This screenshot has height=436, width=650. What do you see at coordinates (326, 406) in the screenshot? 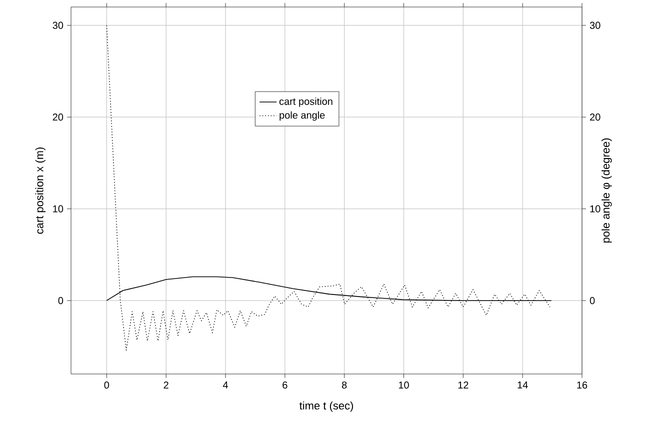
I see `x-axis-title: time t (sec)` at bounding box center [326, 406].